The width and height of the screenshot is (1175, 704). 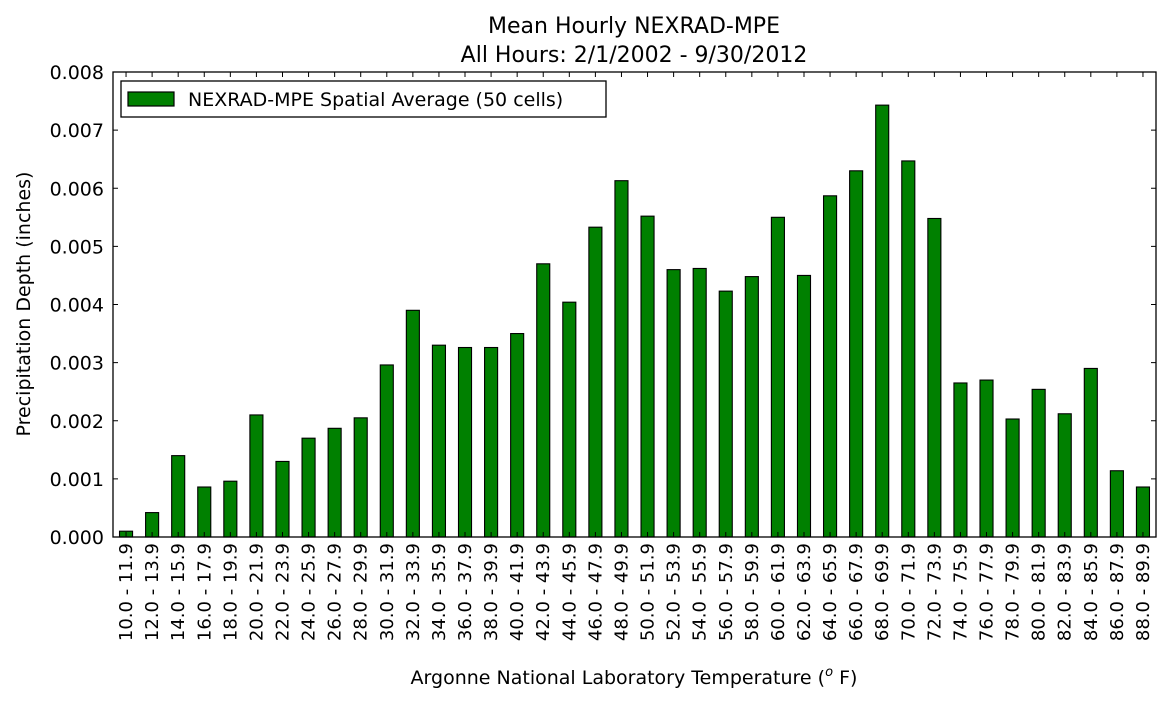 What do you see at coordinates (804, 592) in the screenshot?
I see `x-tick-label: 62.0 - 63.9` at bounding box center [804, 592].